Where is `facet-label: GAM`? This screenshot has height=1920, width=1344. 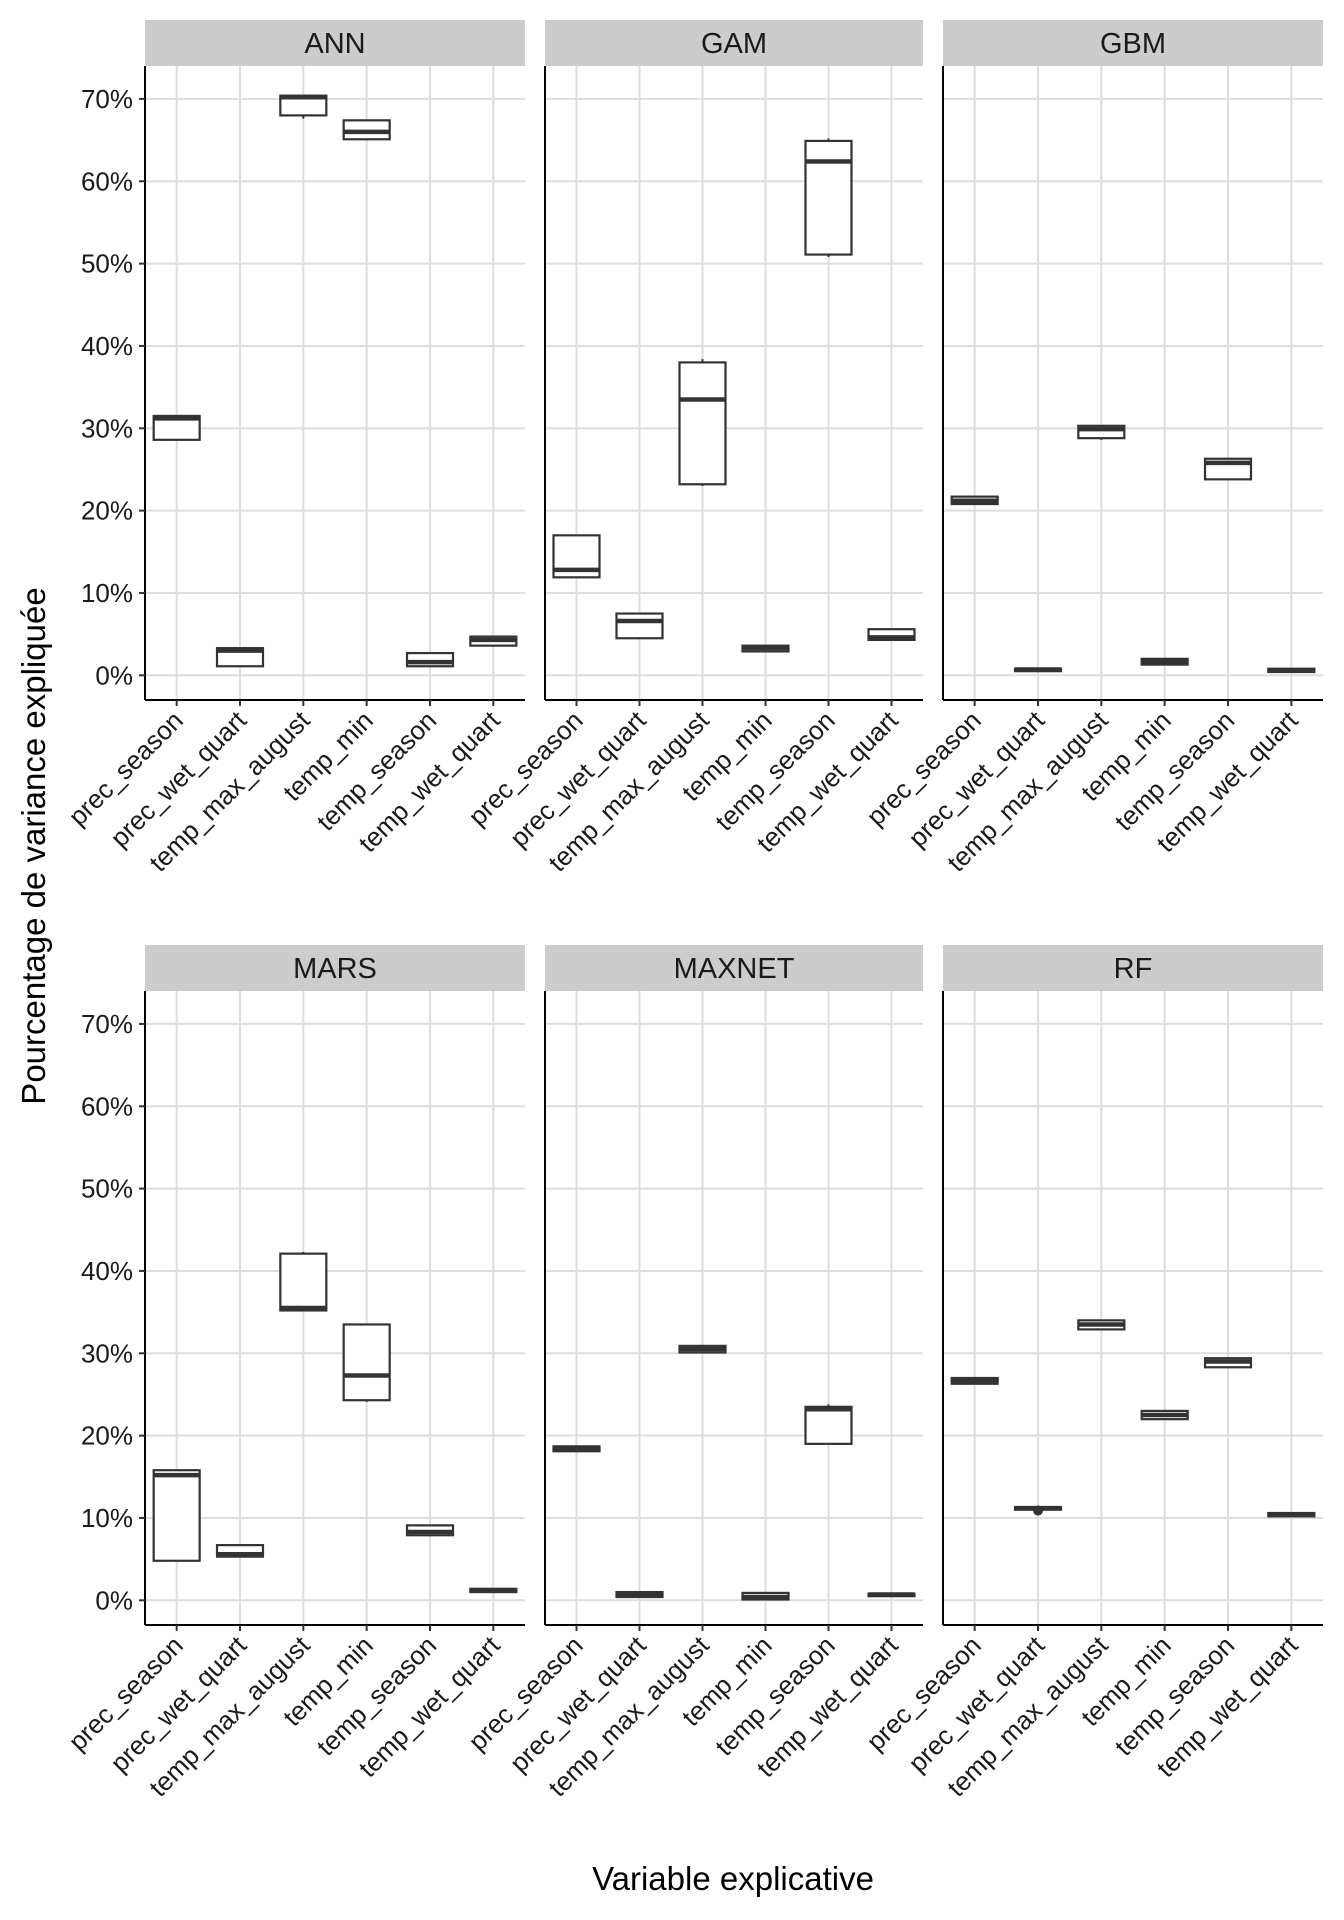
facet-label: GAM is located at coordinates (734, 44).